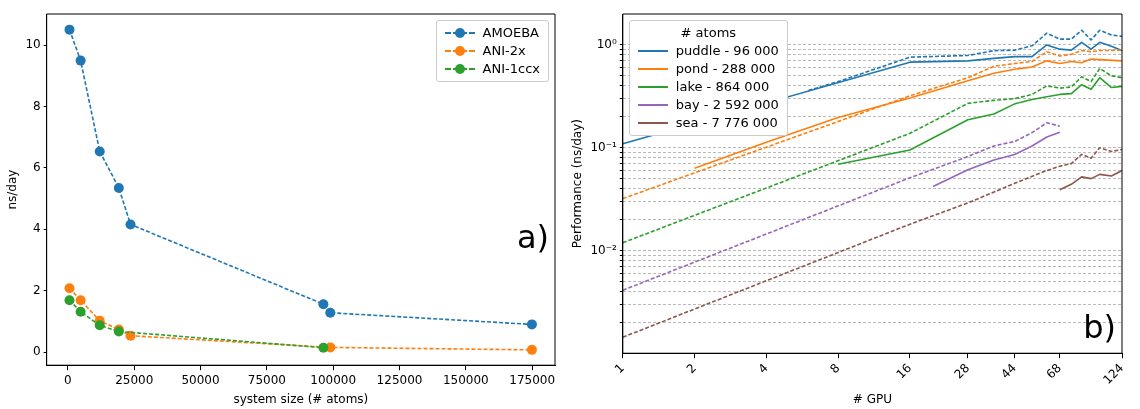 The image size is (1140, 409). I want to click on x-tick-label: 8, so click(835, 368).